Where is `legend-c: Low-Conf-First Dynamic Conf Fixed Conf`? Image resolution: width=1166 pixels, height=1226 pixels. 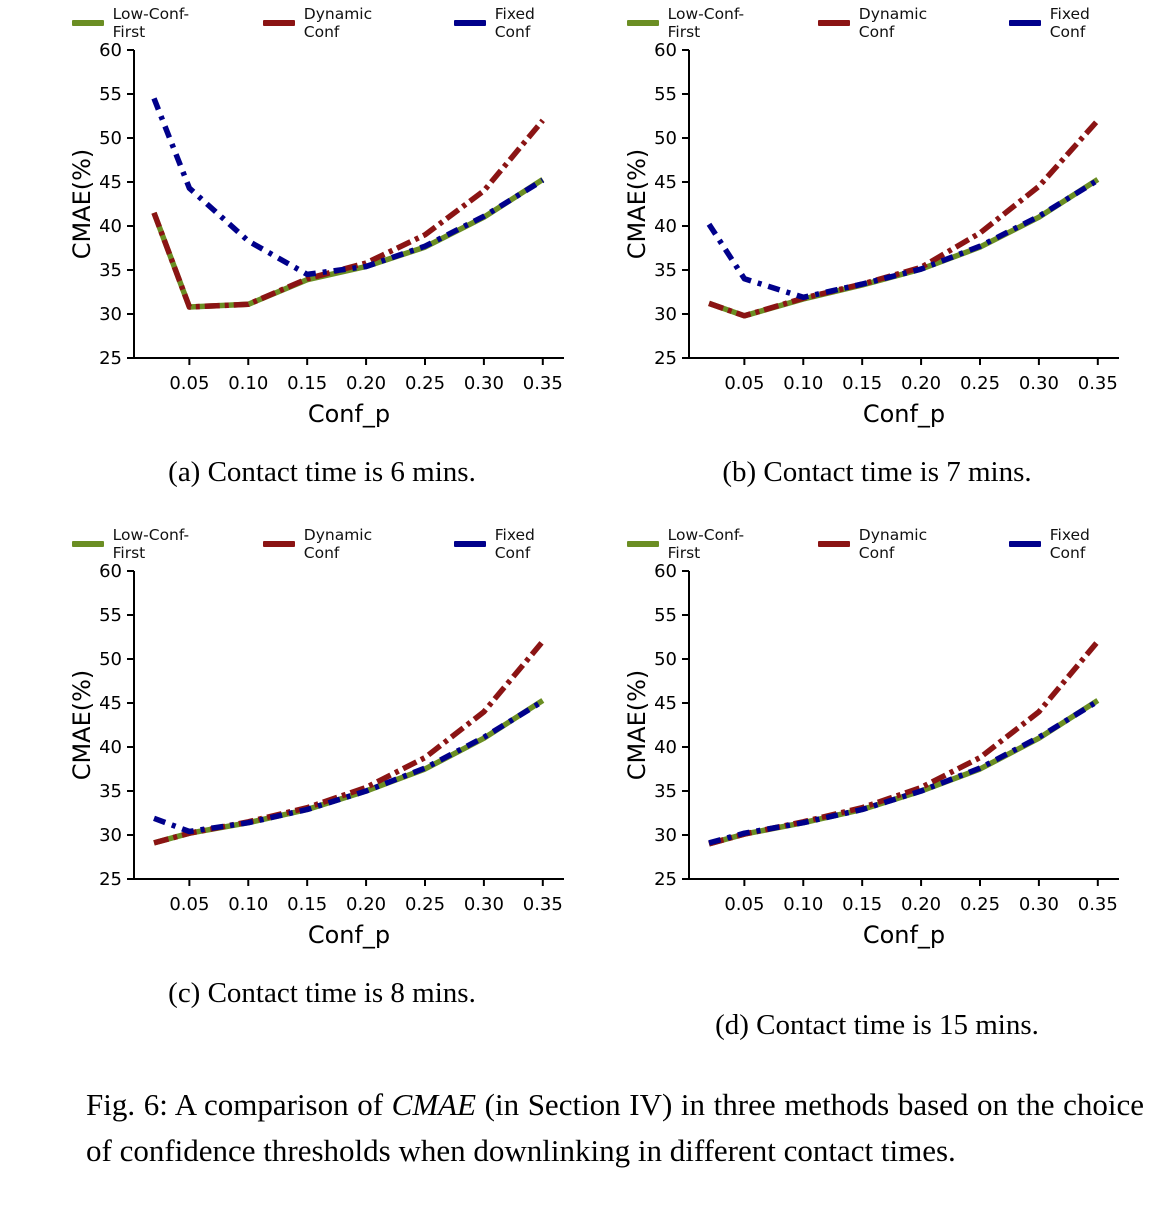
legend-c: Low-Conf-First Dynamic Conf Fixed Conf is located at coordinates (322, 544).